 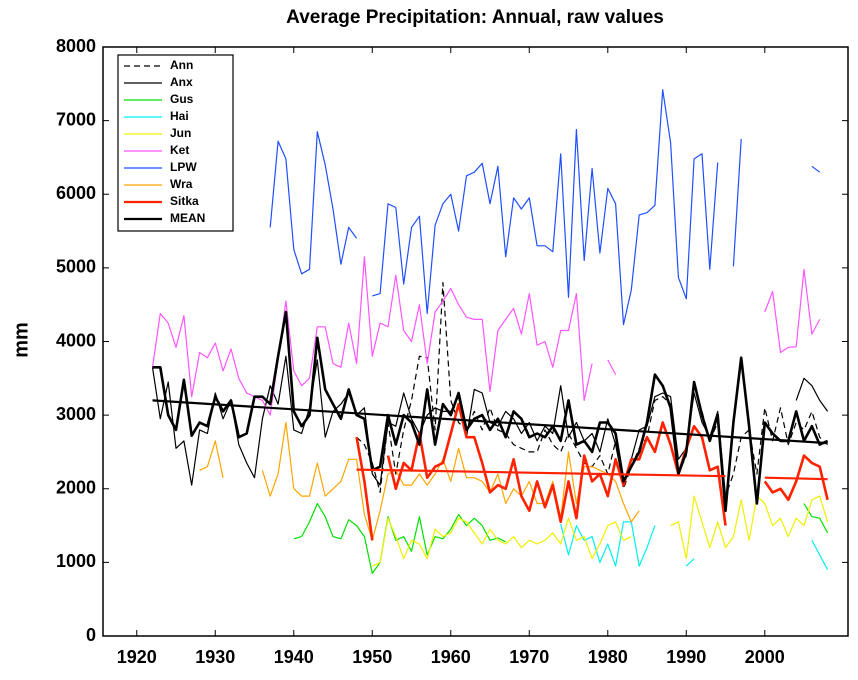 What do you see at coordinates (451, 657) in the screenshot?
I see `x-tick-label: 1960` at bounding box center [451, 657].